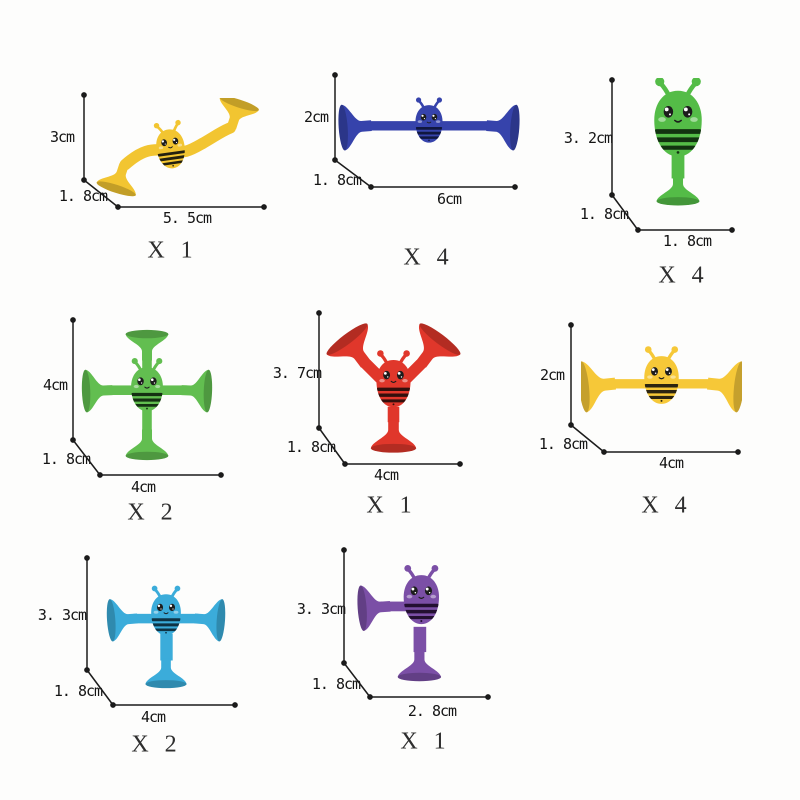  What do you see at coordinates (55, 385) in the screenshot?
I see `height-label: 4cm` at bounding box center [55, 385].